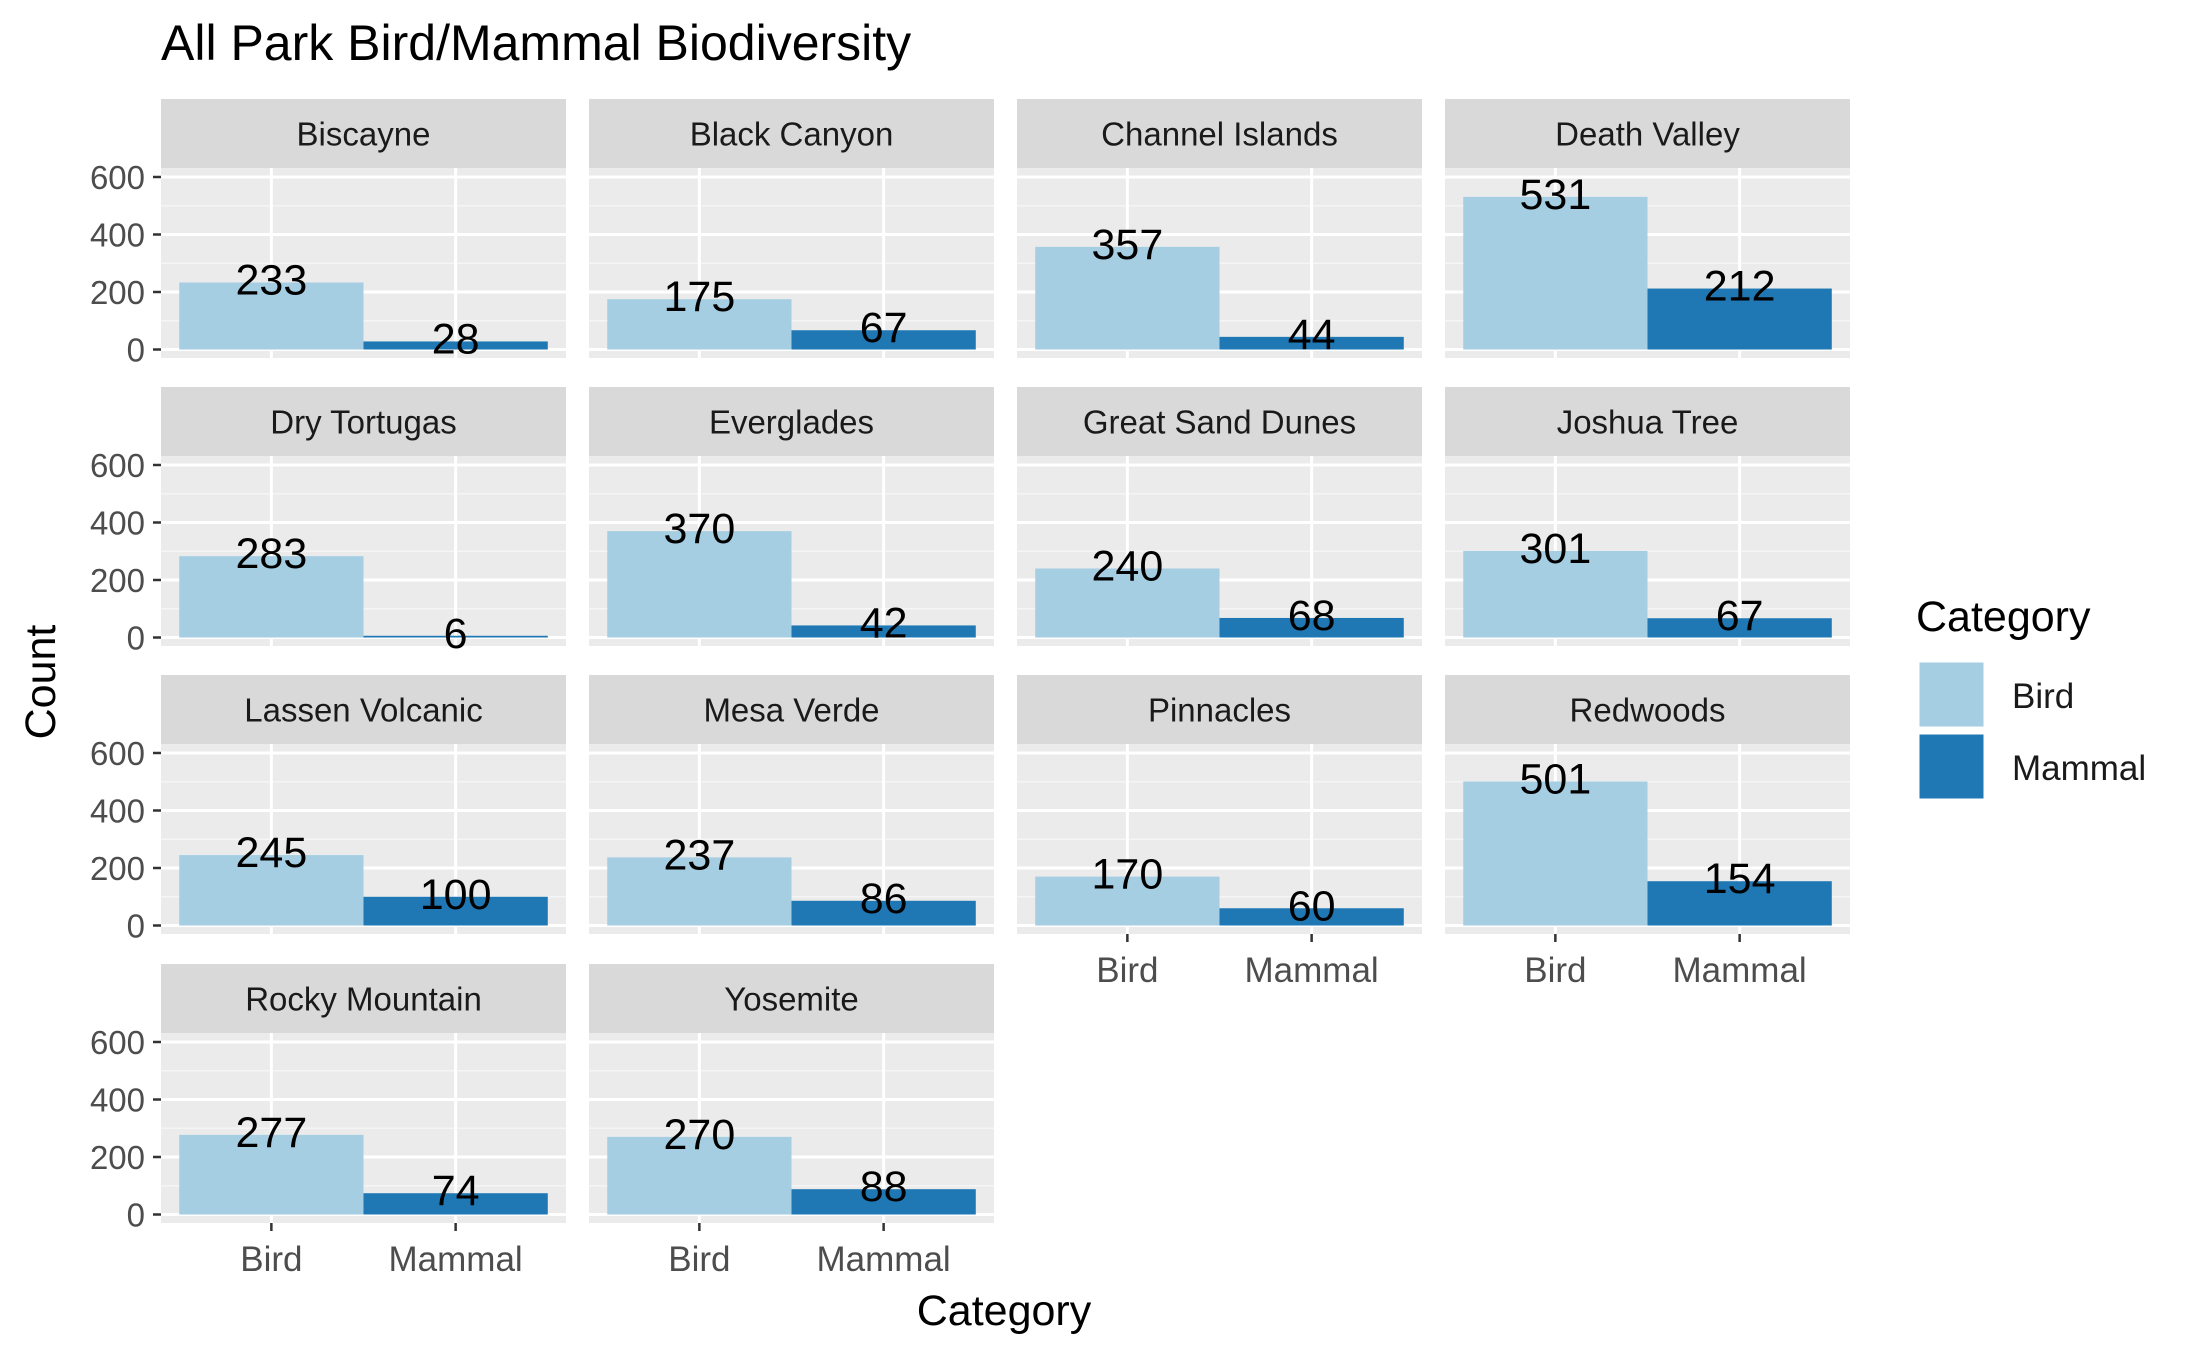  Describe the element at coordinates (328, 522) in the screenshot. I see `facet-dry-tortugas: Dry Tortugas 283 6 0 200 400 600` at that location.